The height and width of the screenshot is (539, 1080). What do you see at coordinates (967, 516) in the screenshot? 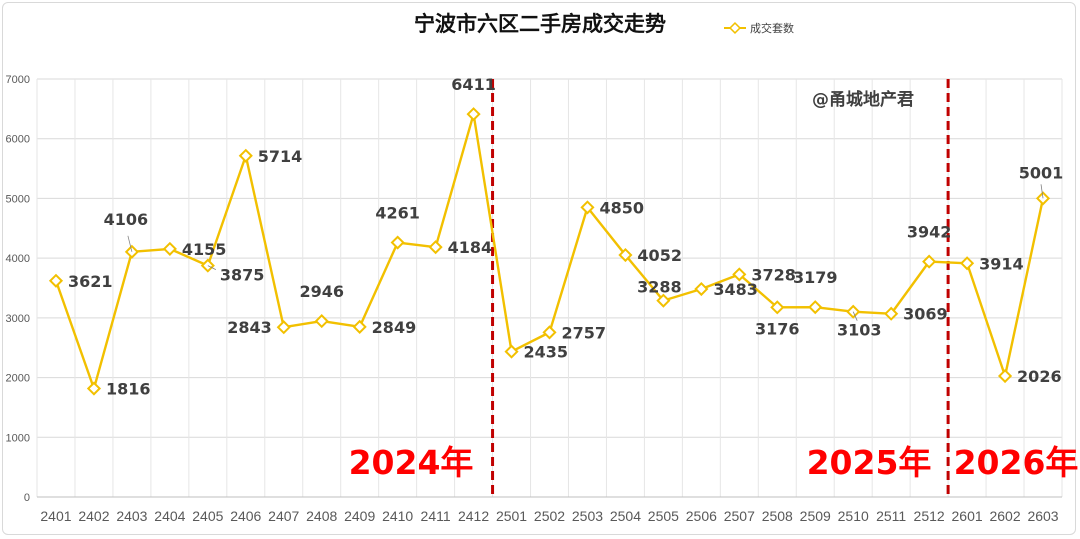
I see `x-tick-label: 2601` at bounding box center [967, 516].